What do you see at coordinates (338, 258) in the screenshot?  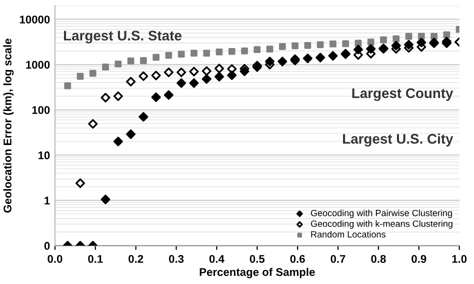 I see `x-tick-label: 0.7` at bounding box center [338, 258].